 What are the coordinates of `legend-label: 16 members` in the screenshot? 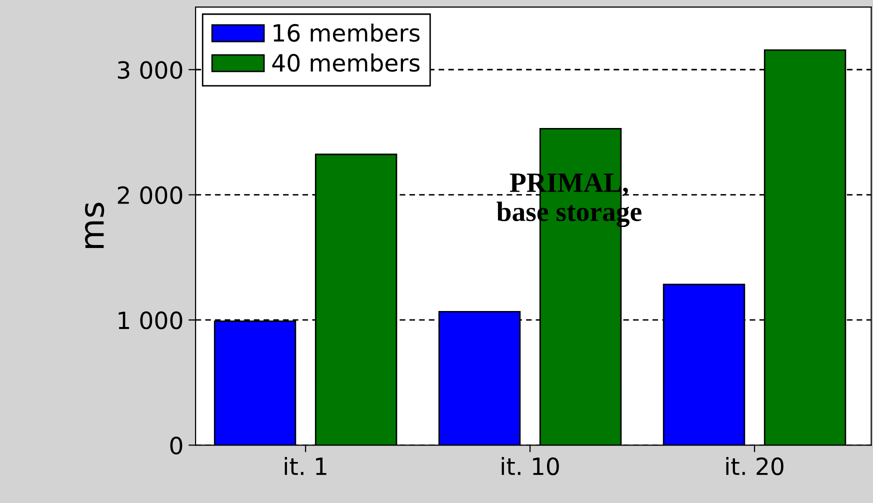 It's located at (347, 33).